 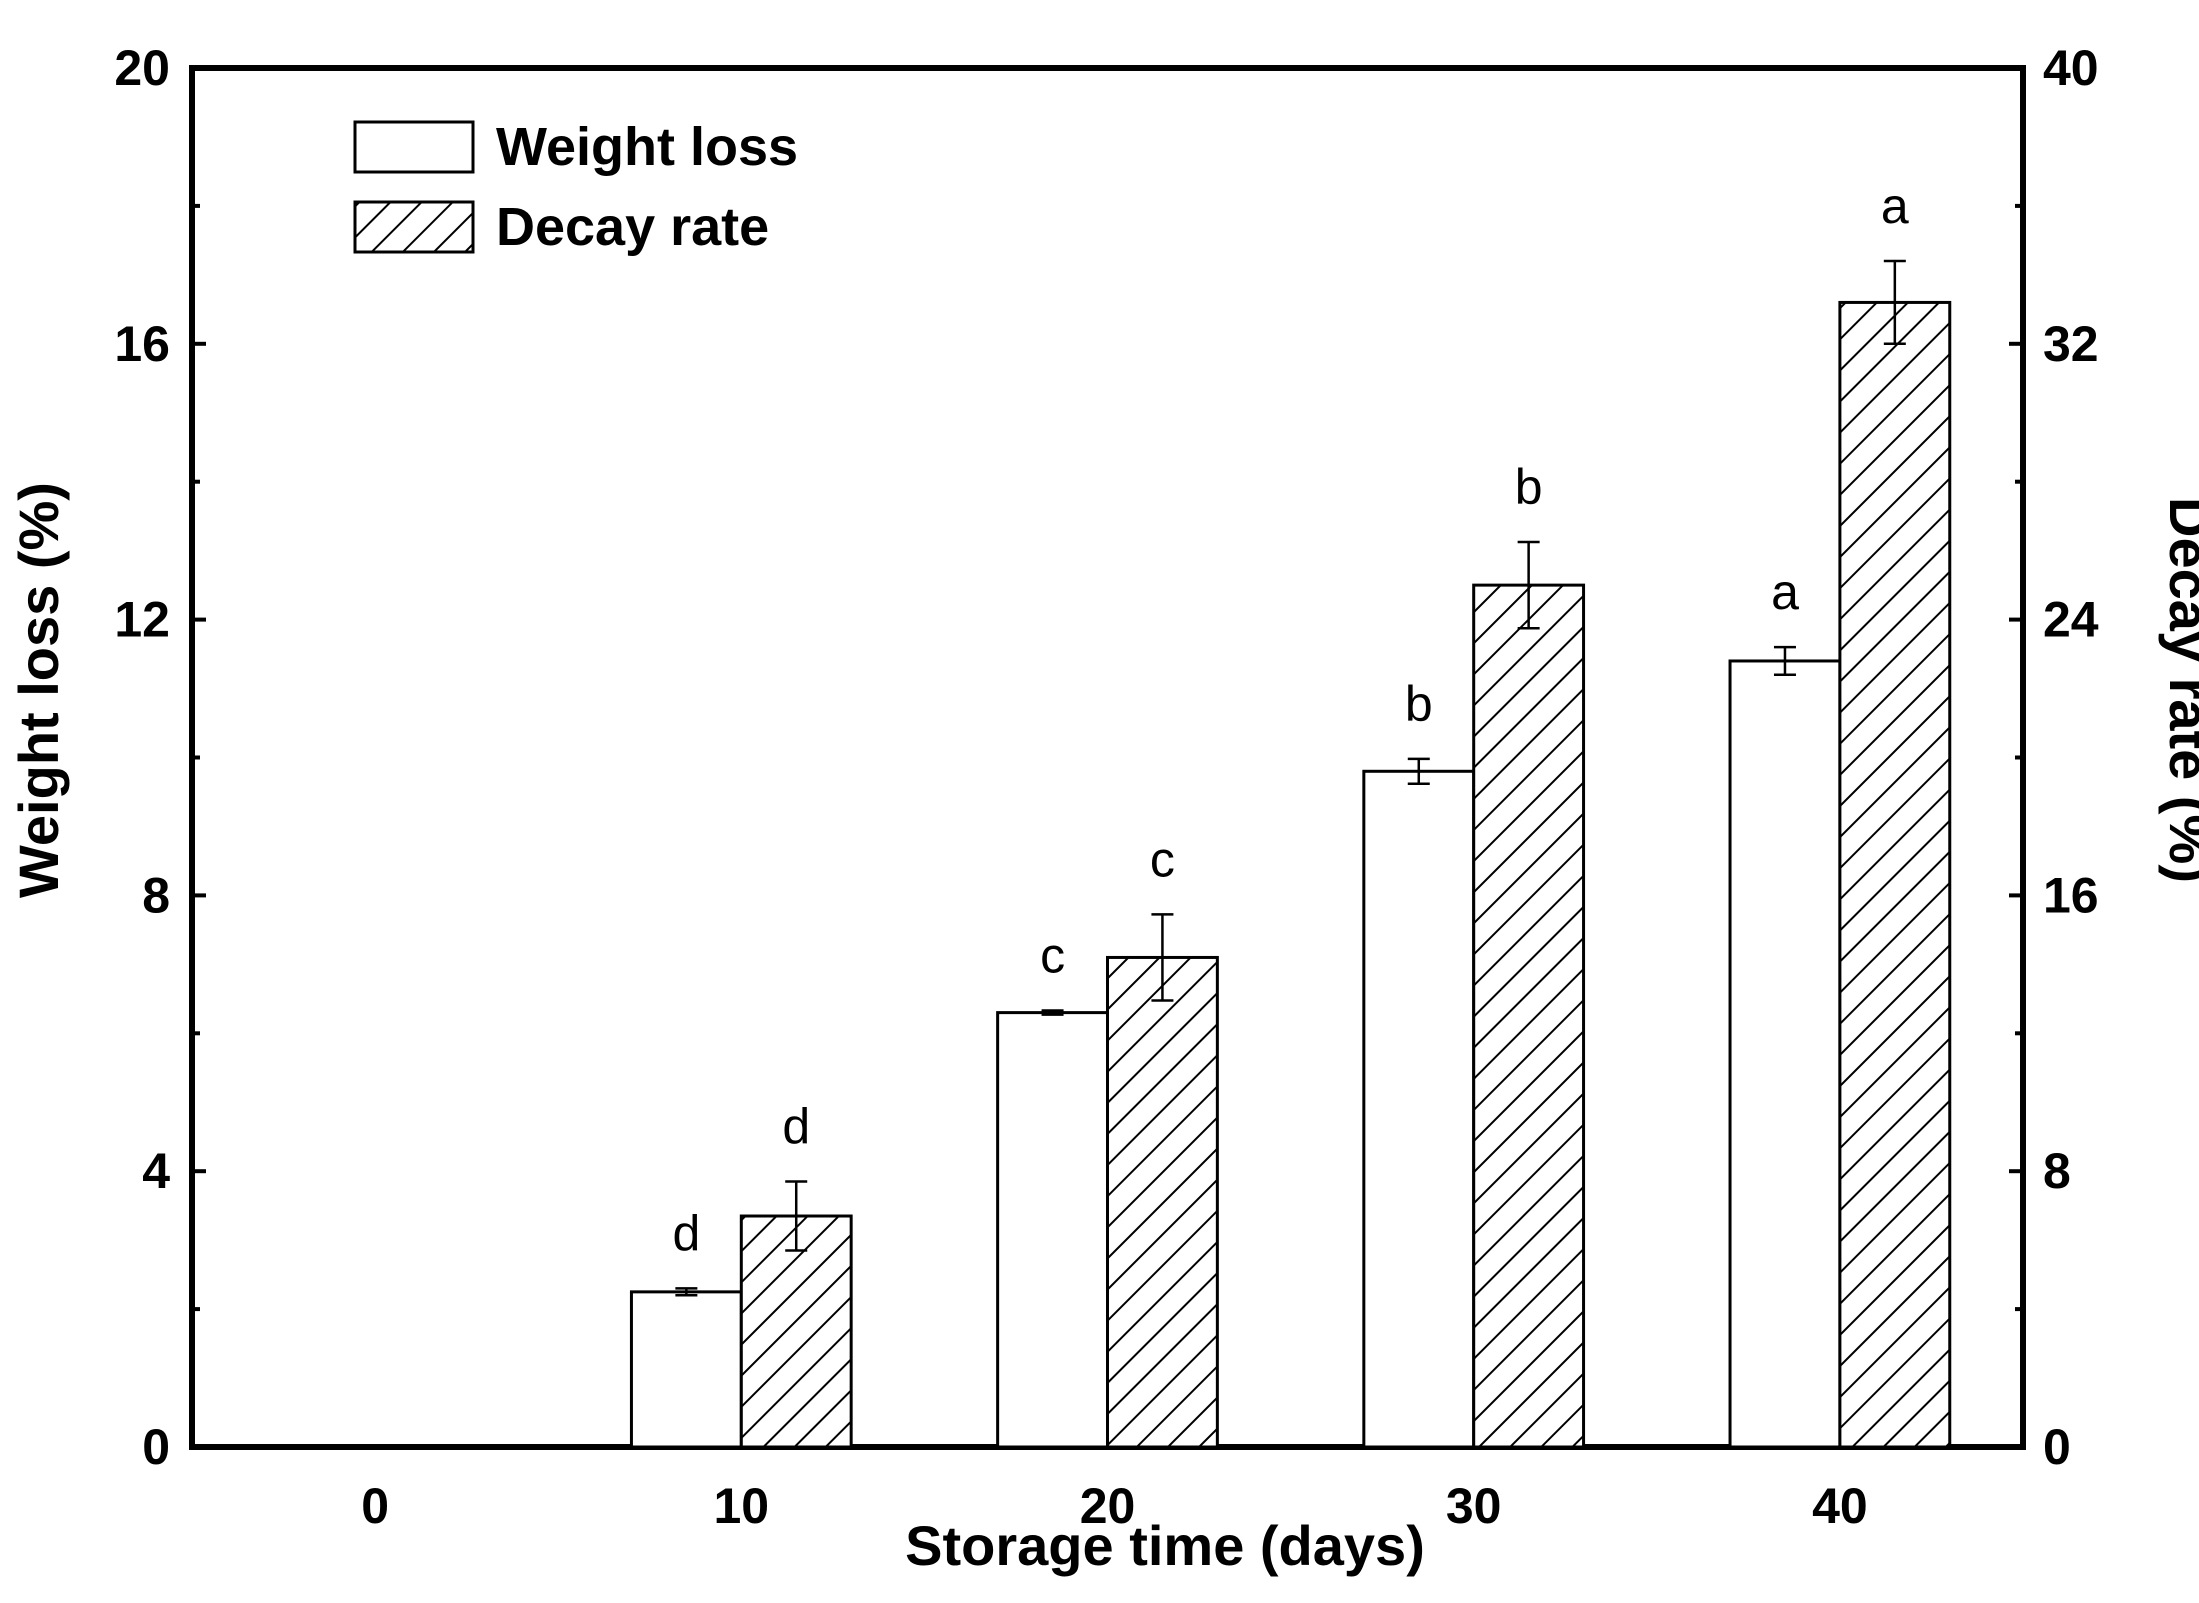 I want to click on y-tick-label: 20, so click(x=142, y=68).